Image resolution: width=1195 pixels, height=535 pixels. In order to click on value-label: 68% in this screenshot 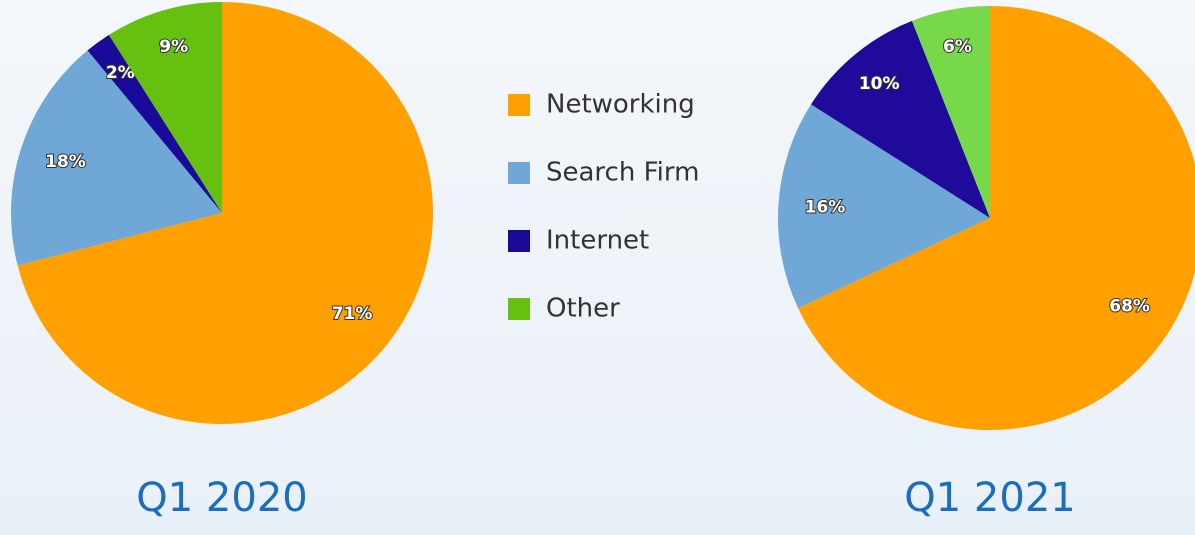, I will do `click(1129, 307)`.